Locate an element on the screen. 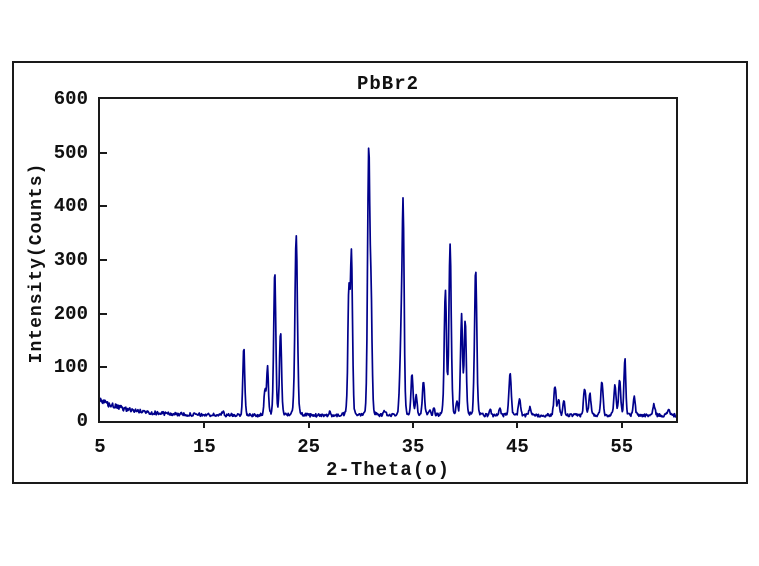 The width and height of the screenshot is (759, 566). y-tick-label: 100 is located at coordinates (70, 367).